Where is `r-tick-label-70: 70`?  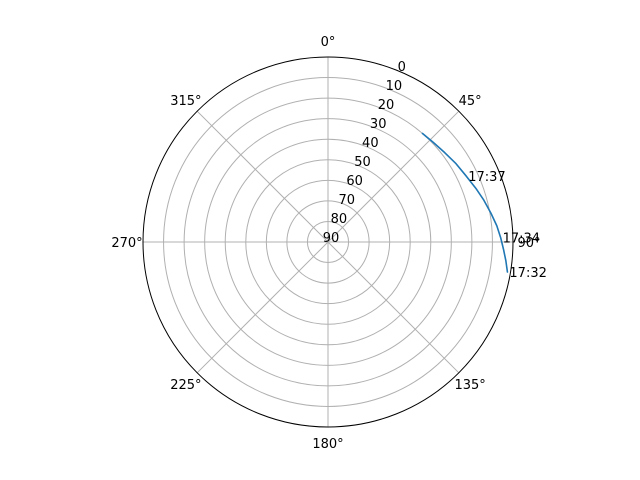
r-tick-label-70: 70 is located at coordinates (346, 200).